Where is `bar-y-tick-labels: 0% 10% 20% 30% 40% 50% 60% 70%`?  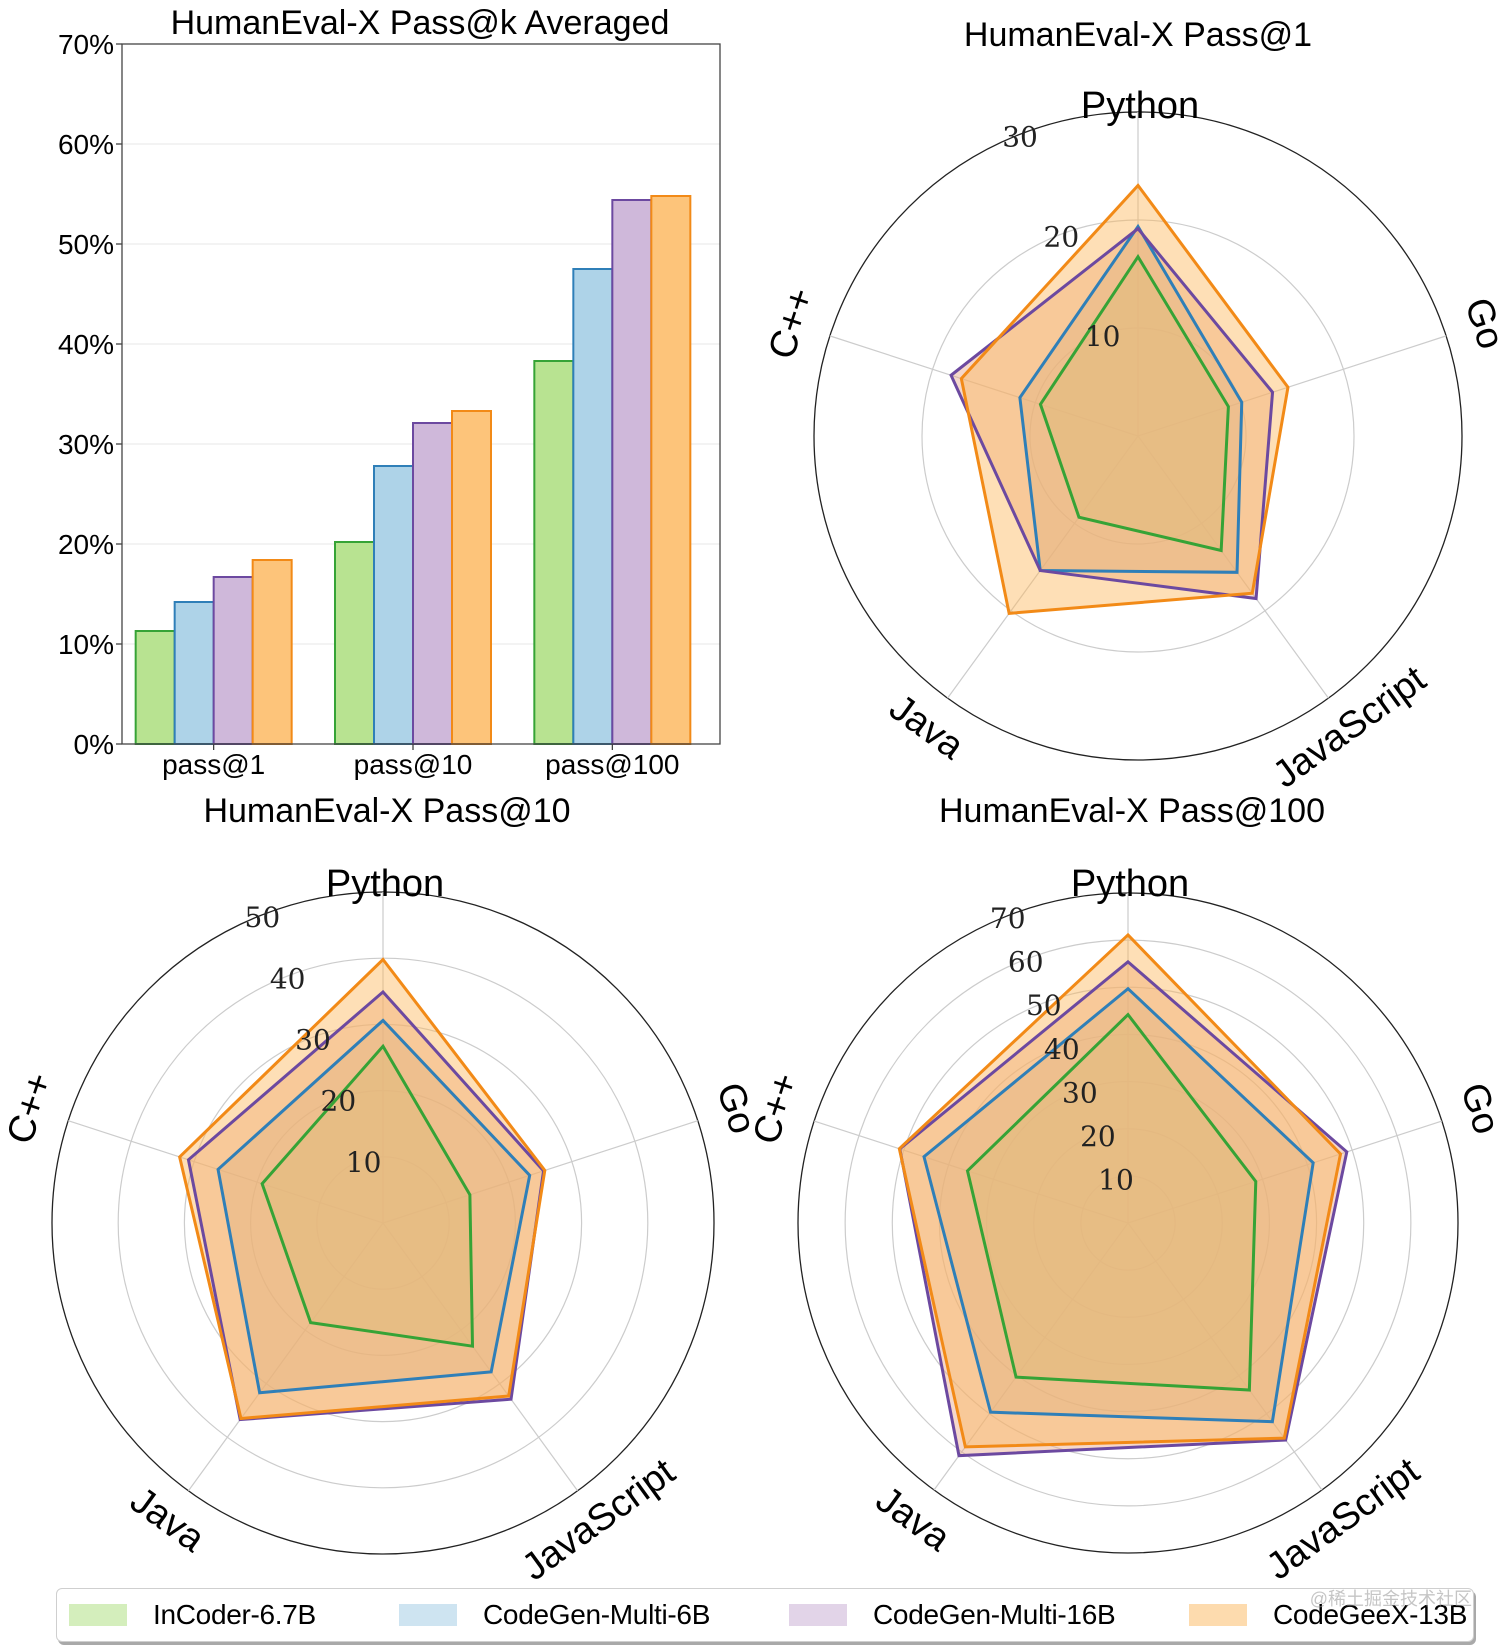 bar-y-tick-labels: 0% 10% 20% 30% 40% 50% 60% 70% is located at coordinates (86, 394).